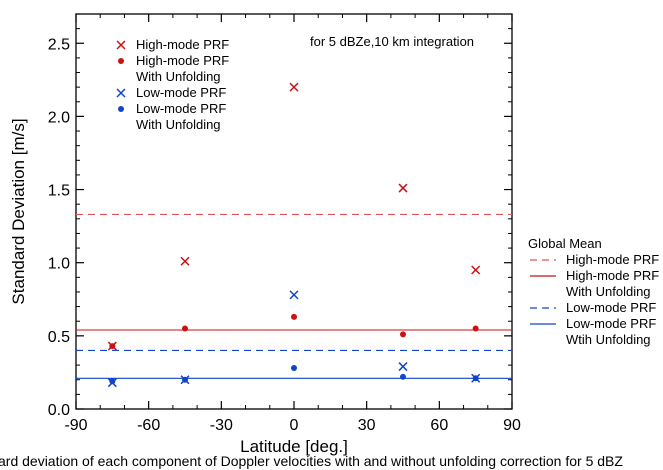 Image resolution: width=663 pixels, height=470 pixels. What do you see at coordinates (59, 117) in the screenshot?
I see `y-tick-label: 2.0` at bounding box center [59, 117].